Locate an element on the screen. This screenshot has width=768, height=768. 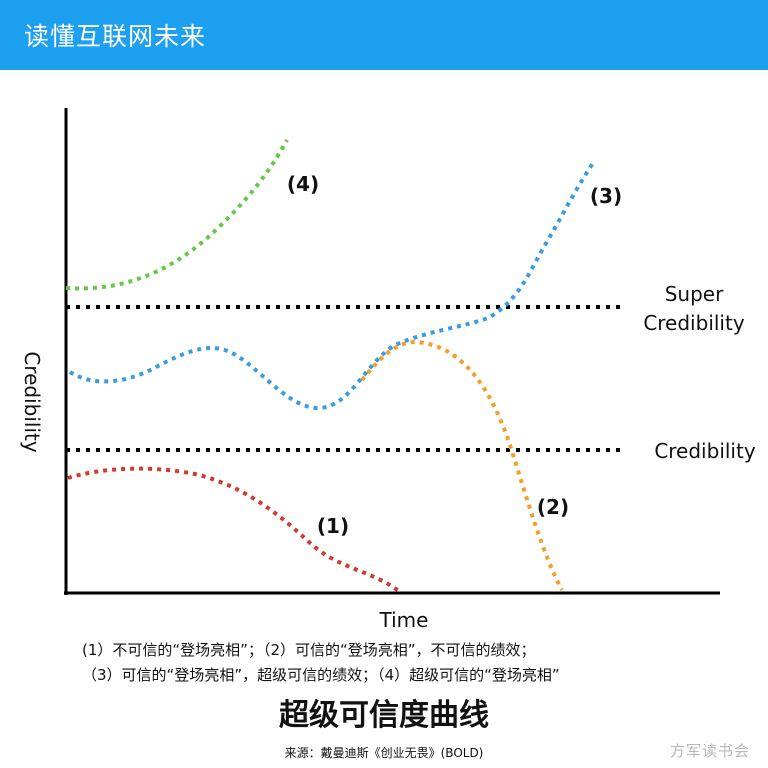
super-credibility-label-line1: Super is located at coordinates (694, 294).